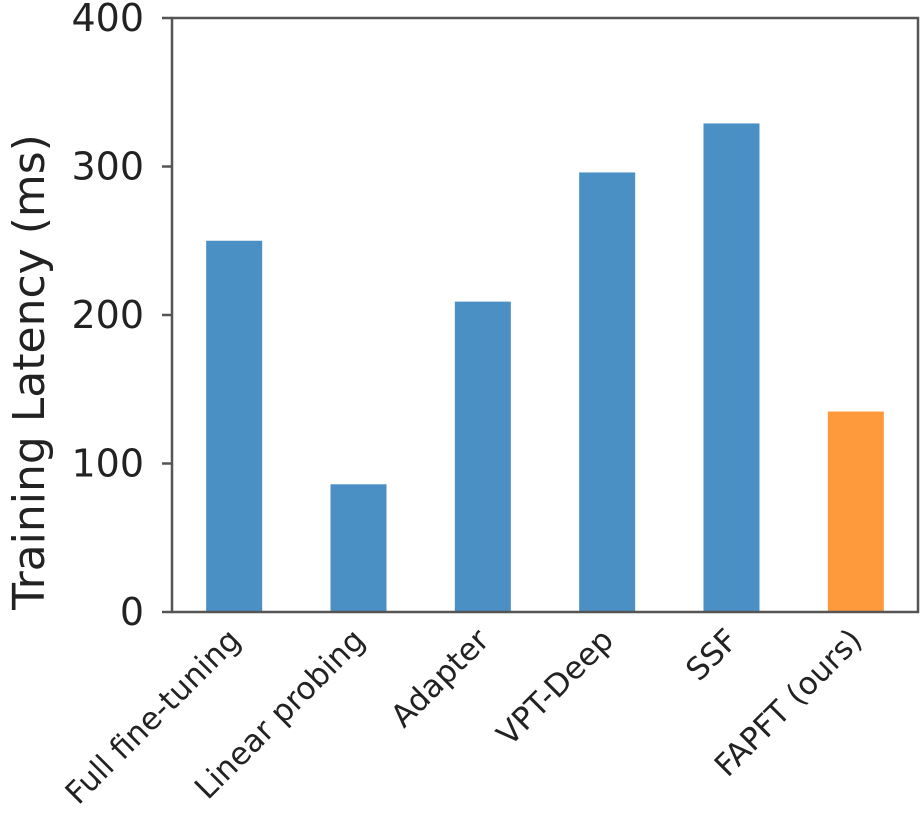 This screenshot has height=837, width=922. I want to click on y-axis-title: Training Latency (ms), so click(29, 372).